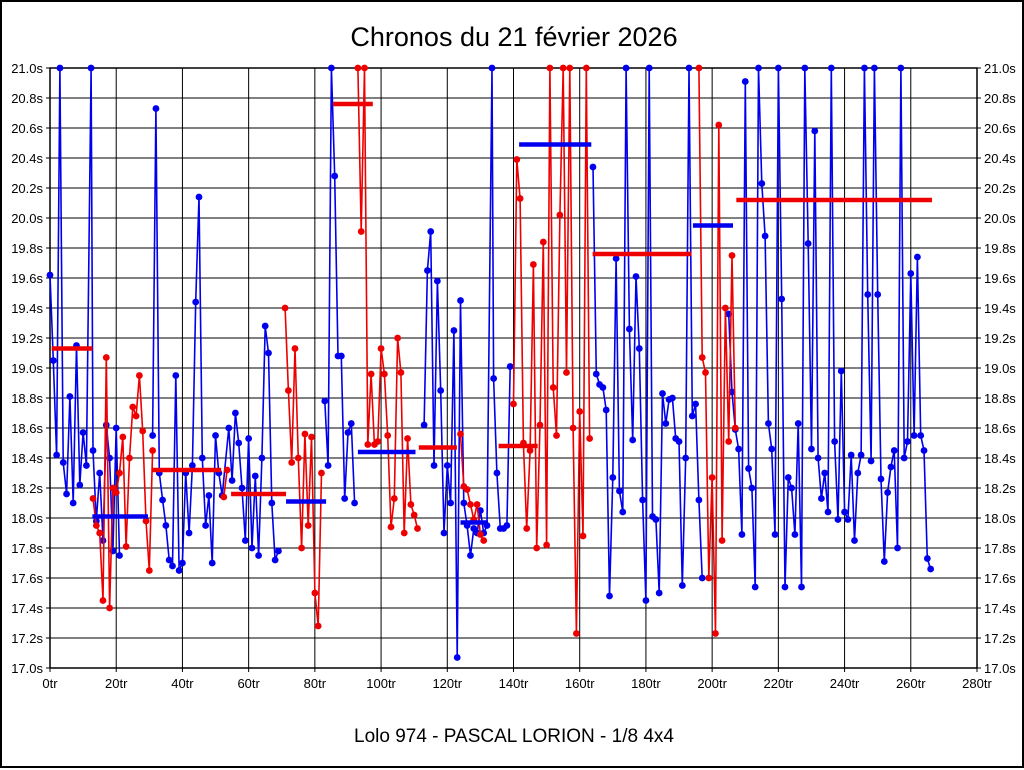  What do you see at coordinates (1000, 188) in the screenshot?
I see `y-axis-label-right: 20.2s` at bounding box center [1000, 188].